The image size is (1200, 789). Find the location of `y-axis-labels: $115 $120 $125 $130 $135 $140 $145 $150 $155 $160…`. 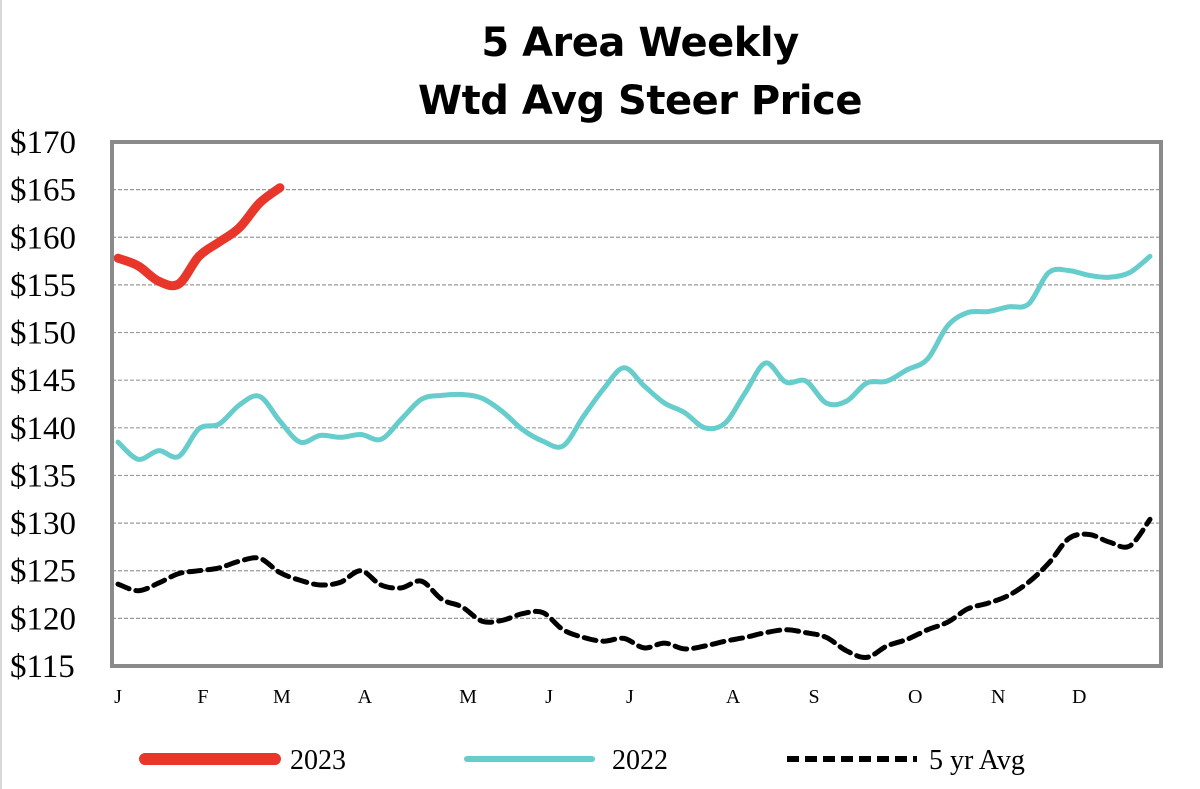

y-axis-labels: $115 $120 $125 $130 $135 $140 $145 $150 $155 $160… is located at coordinates (43, 405).